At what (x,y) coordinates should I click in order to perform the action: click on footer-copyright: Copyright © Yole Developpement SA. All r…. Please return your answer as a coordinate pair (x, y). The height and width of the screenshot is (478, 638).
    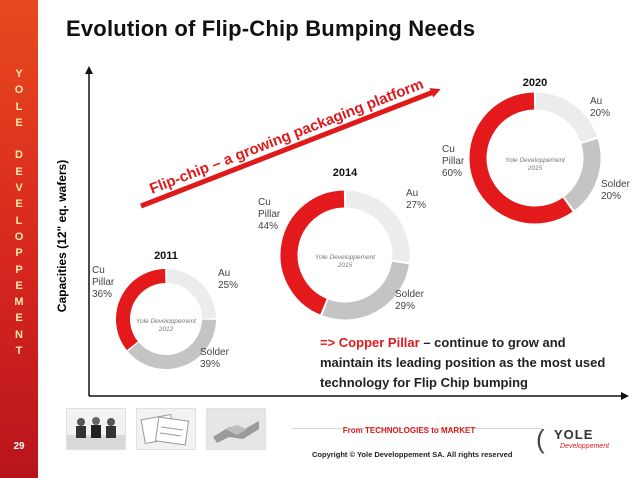
    Looking at the image, I should click on (412, 454).